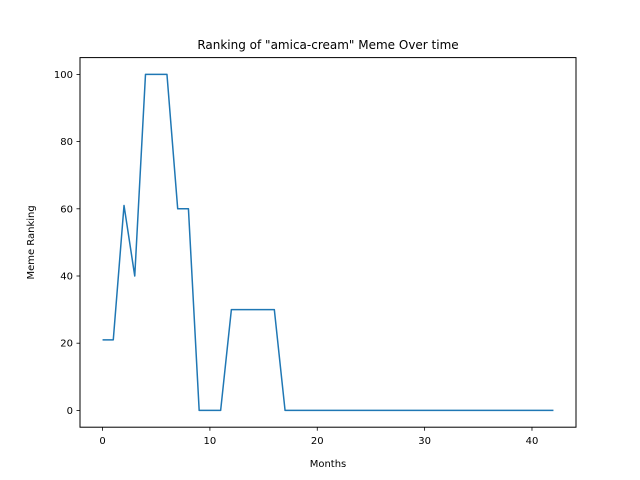  I want to click on x-tick-label: 40, so click(532, 441).